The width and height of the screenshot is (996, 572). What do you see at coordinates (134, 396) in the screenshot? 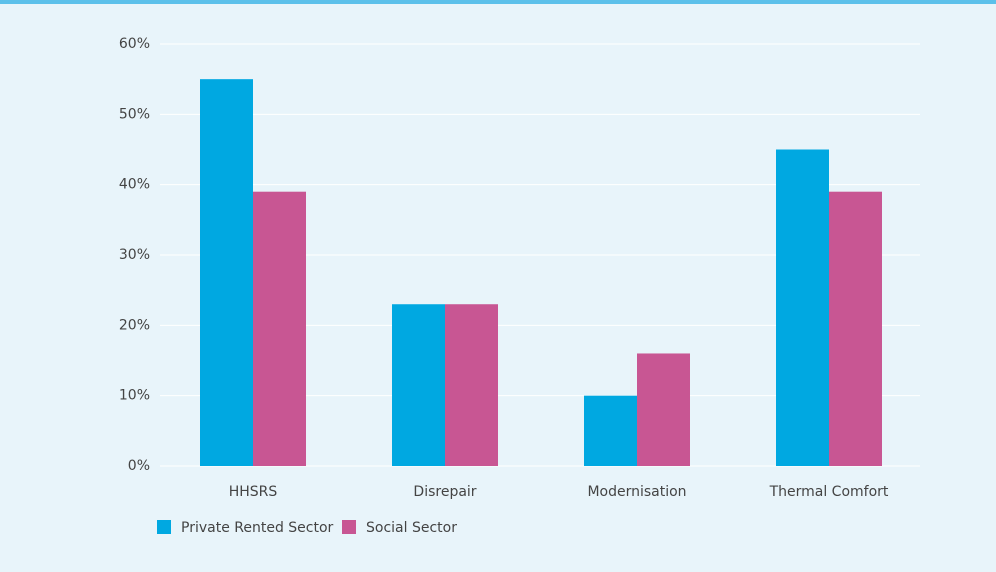
I see `y-tick-label: 10%` at bounding box center [134, 396].